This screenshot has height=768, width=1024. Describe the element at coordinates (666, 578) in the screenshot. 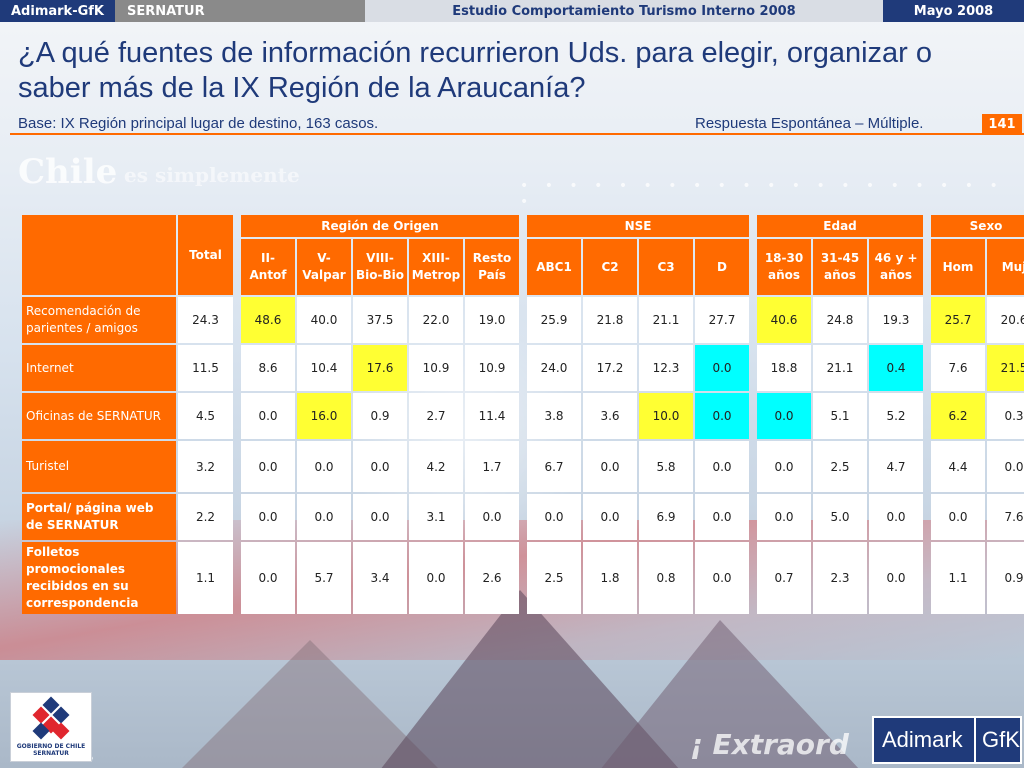

I see `cell-nse: 0.8` at that location.